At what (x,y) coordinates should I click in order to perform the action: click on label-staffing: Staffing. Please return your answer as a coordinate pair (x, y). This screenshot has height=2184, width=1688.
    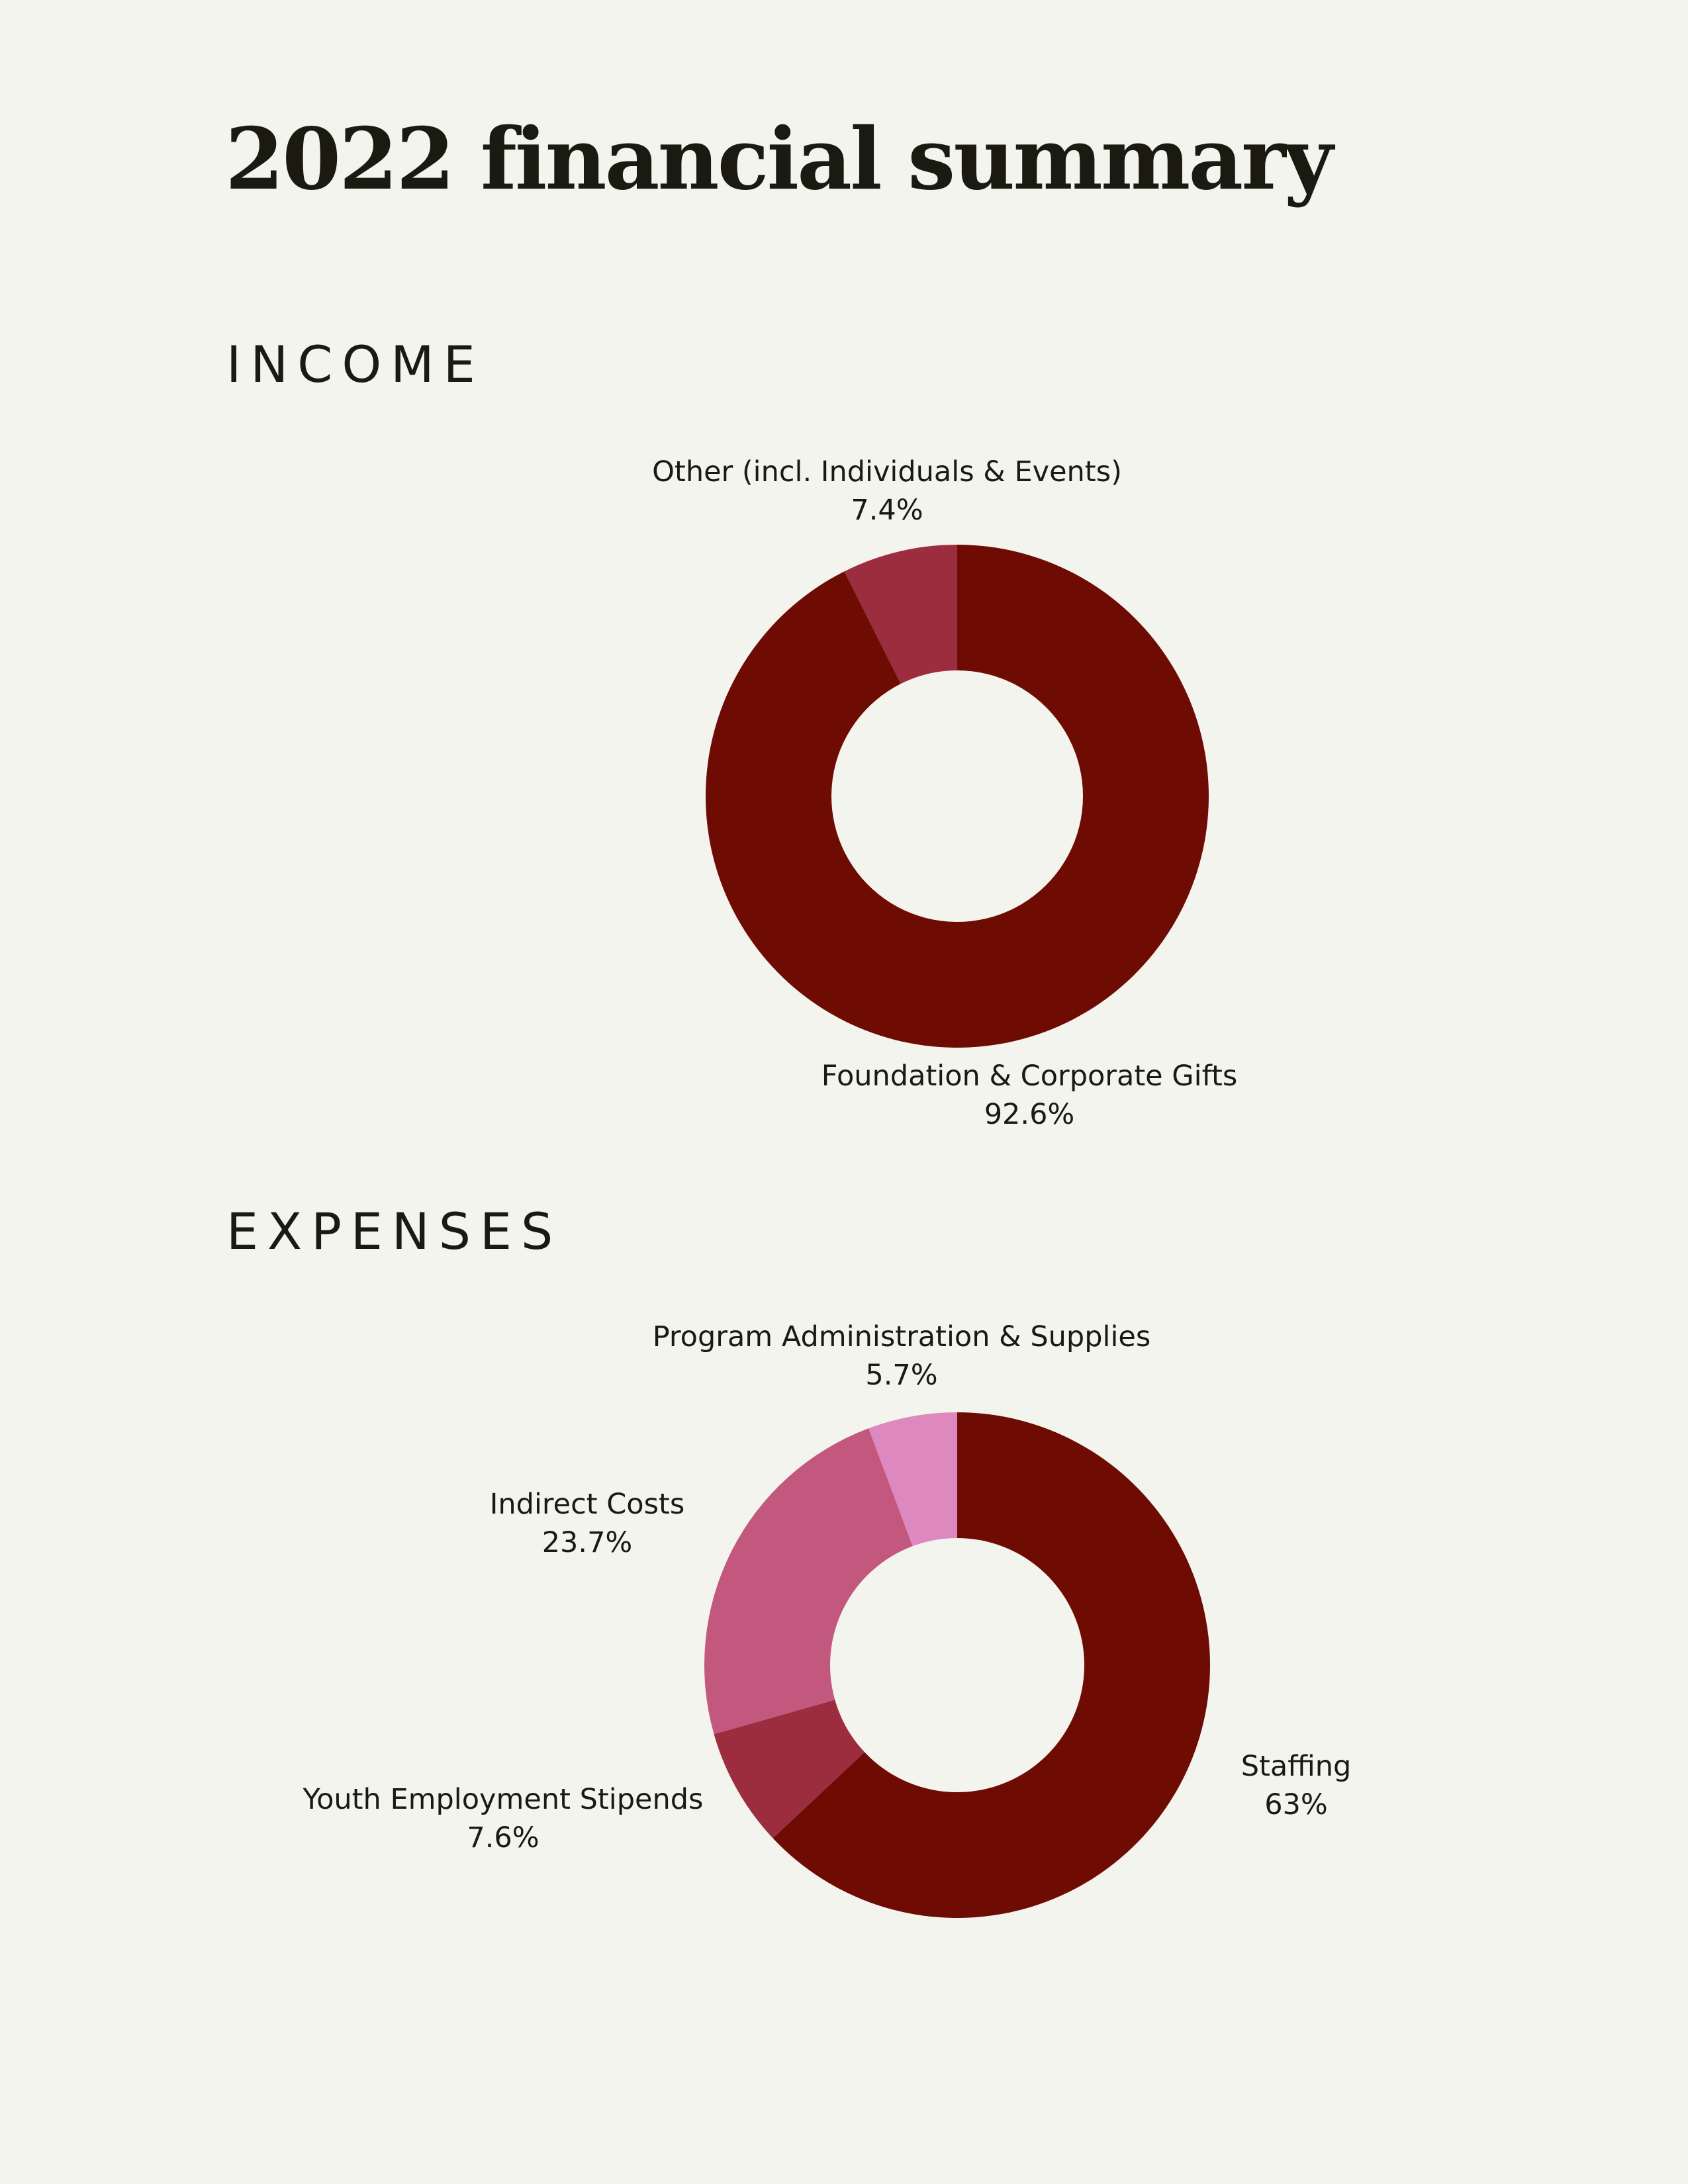
    Looking at the image, I should click on (1296, 1766).